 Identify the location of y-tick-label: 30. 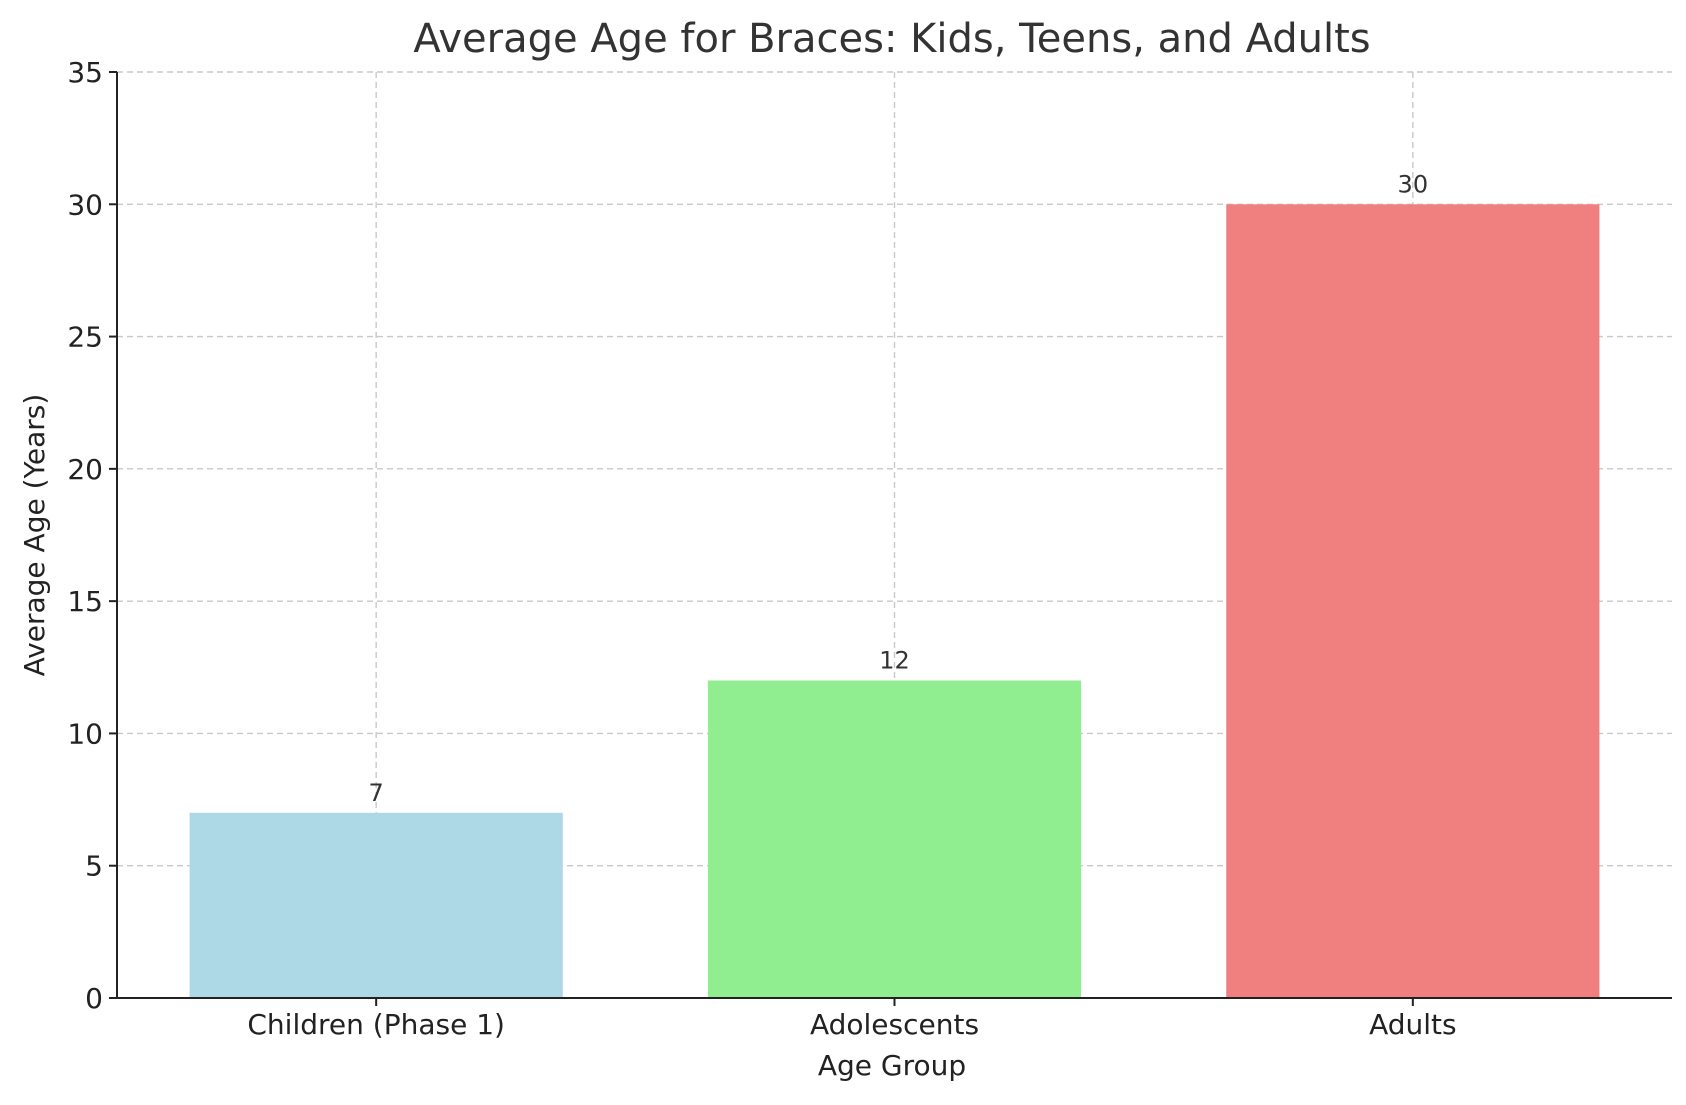
(85, 204).